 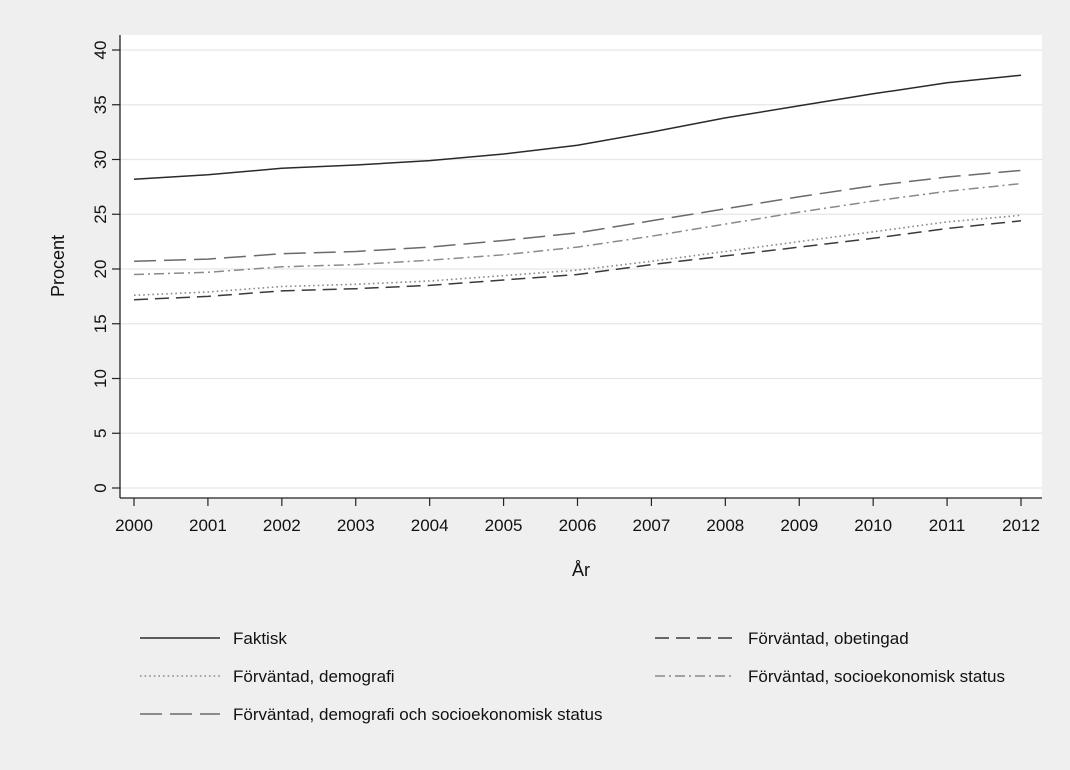 I want to click on x-tick-label: 2004, so click(x=430, y=525).